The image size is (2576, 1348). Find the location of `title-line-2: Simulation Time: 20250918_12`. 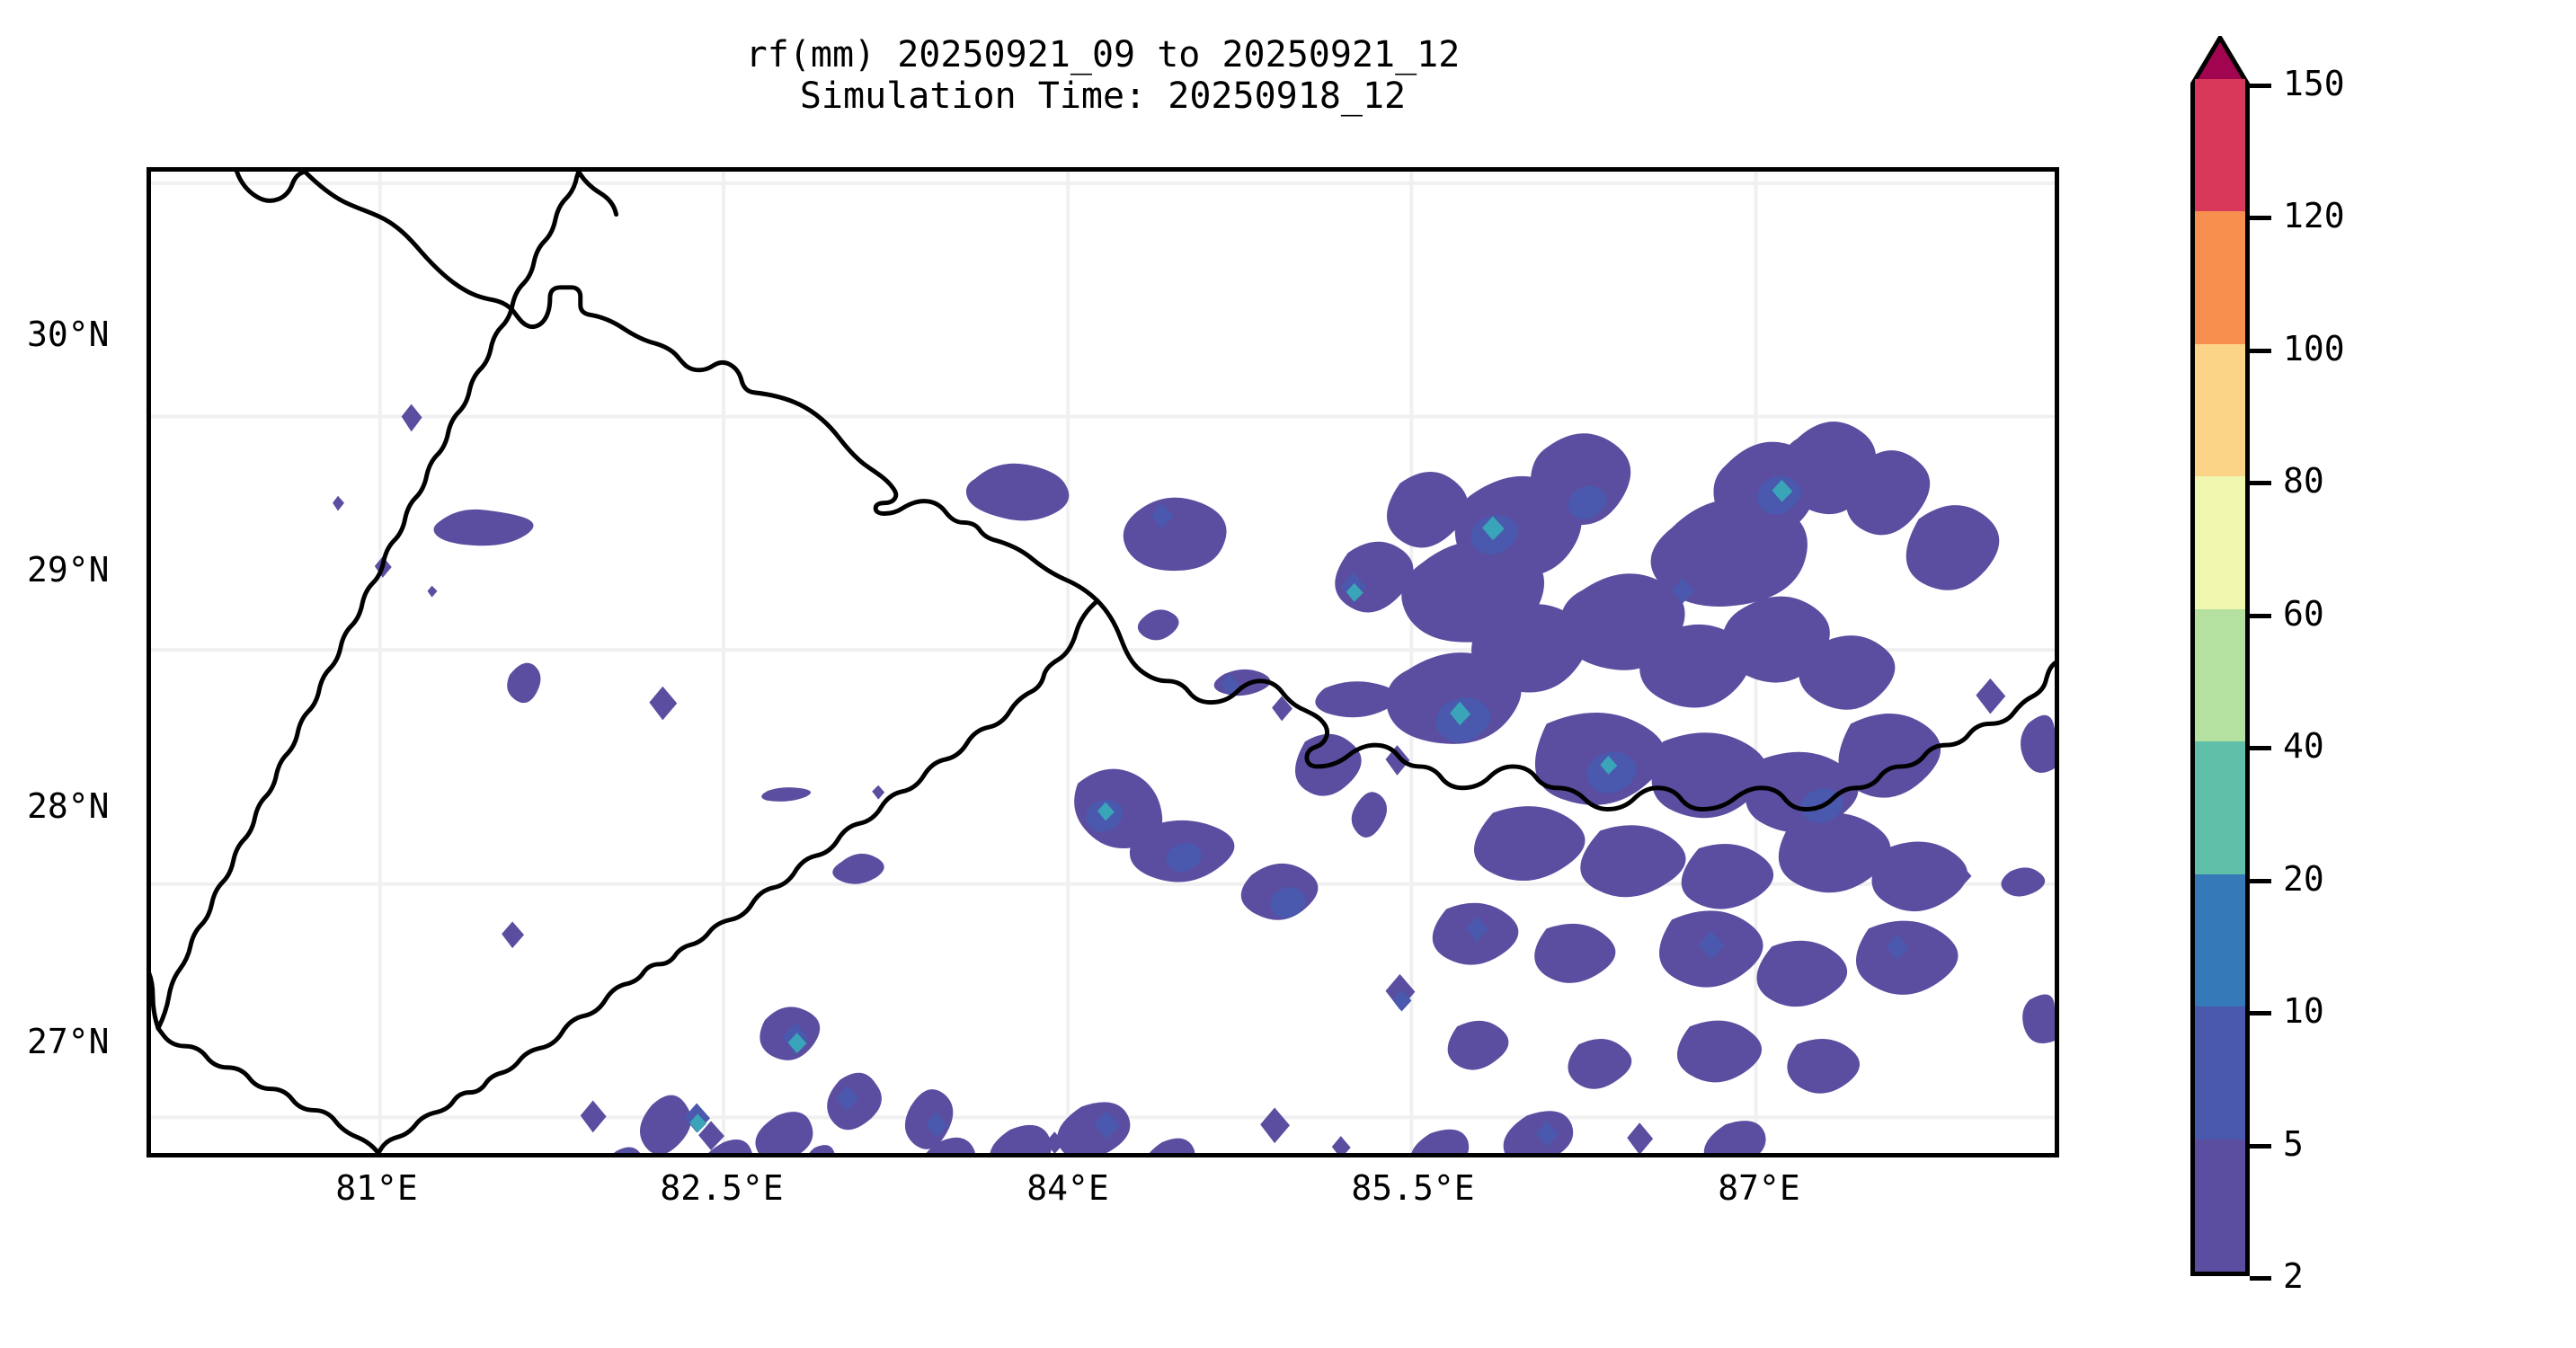

title-line-2: Simulation Time: 20250918_12 is located at coordinates (1103, 96).